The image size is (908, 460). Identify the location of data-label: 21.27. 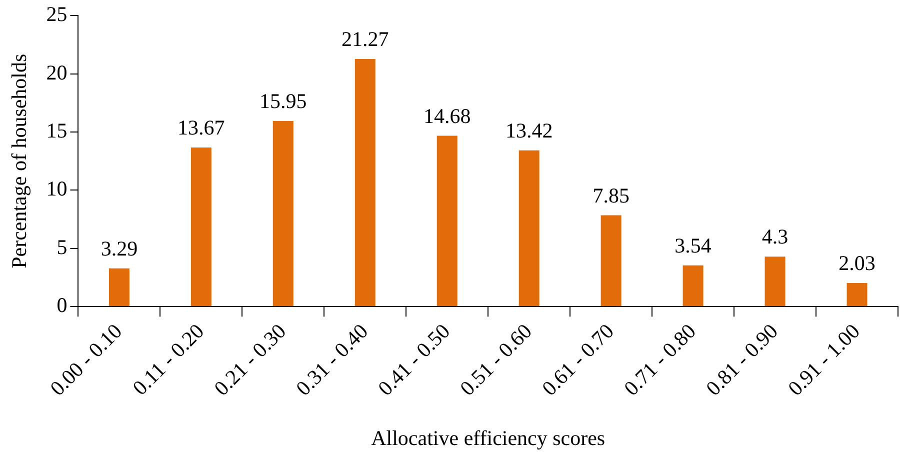
(365, 39).